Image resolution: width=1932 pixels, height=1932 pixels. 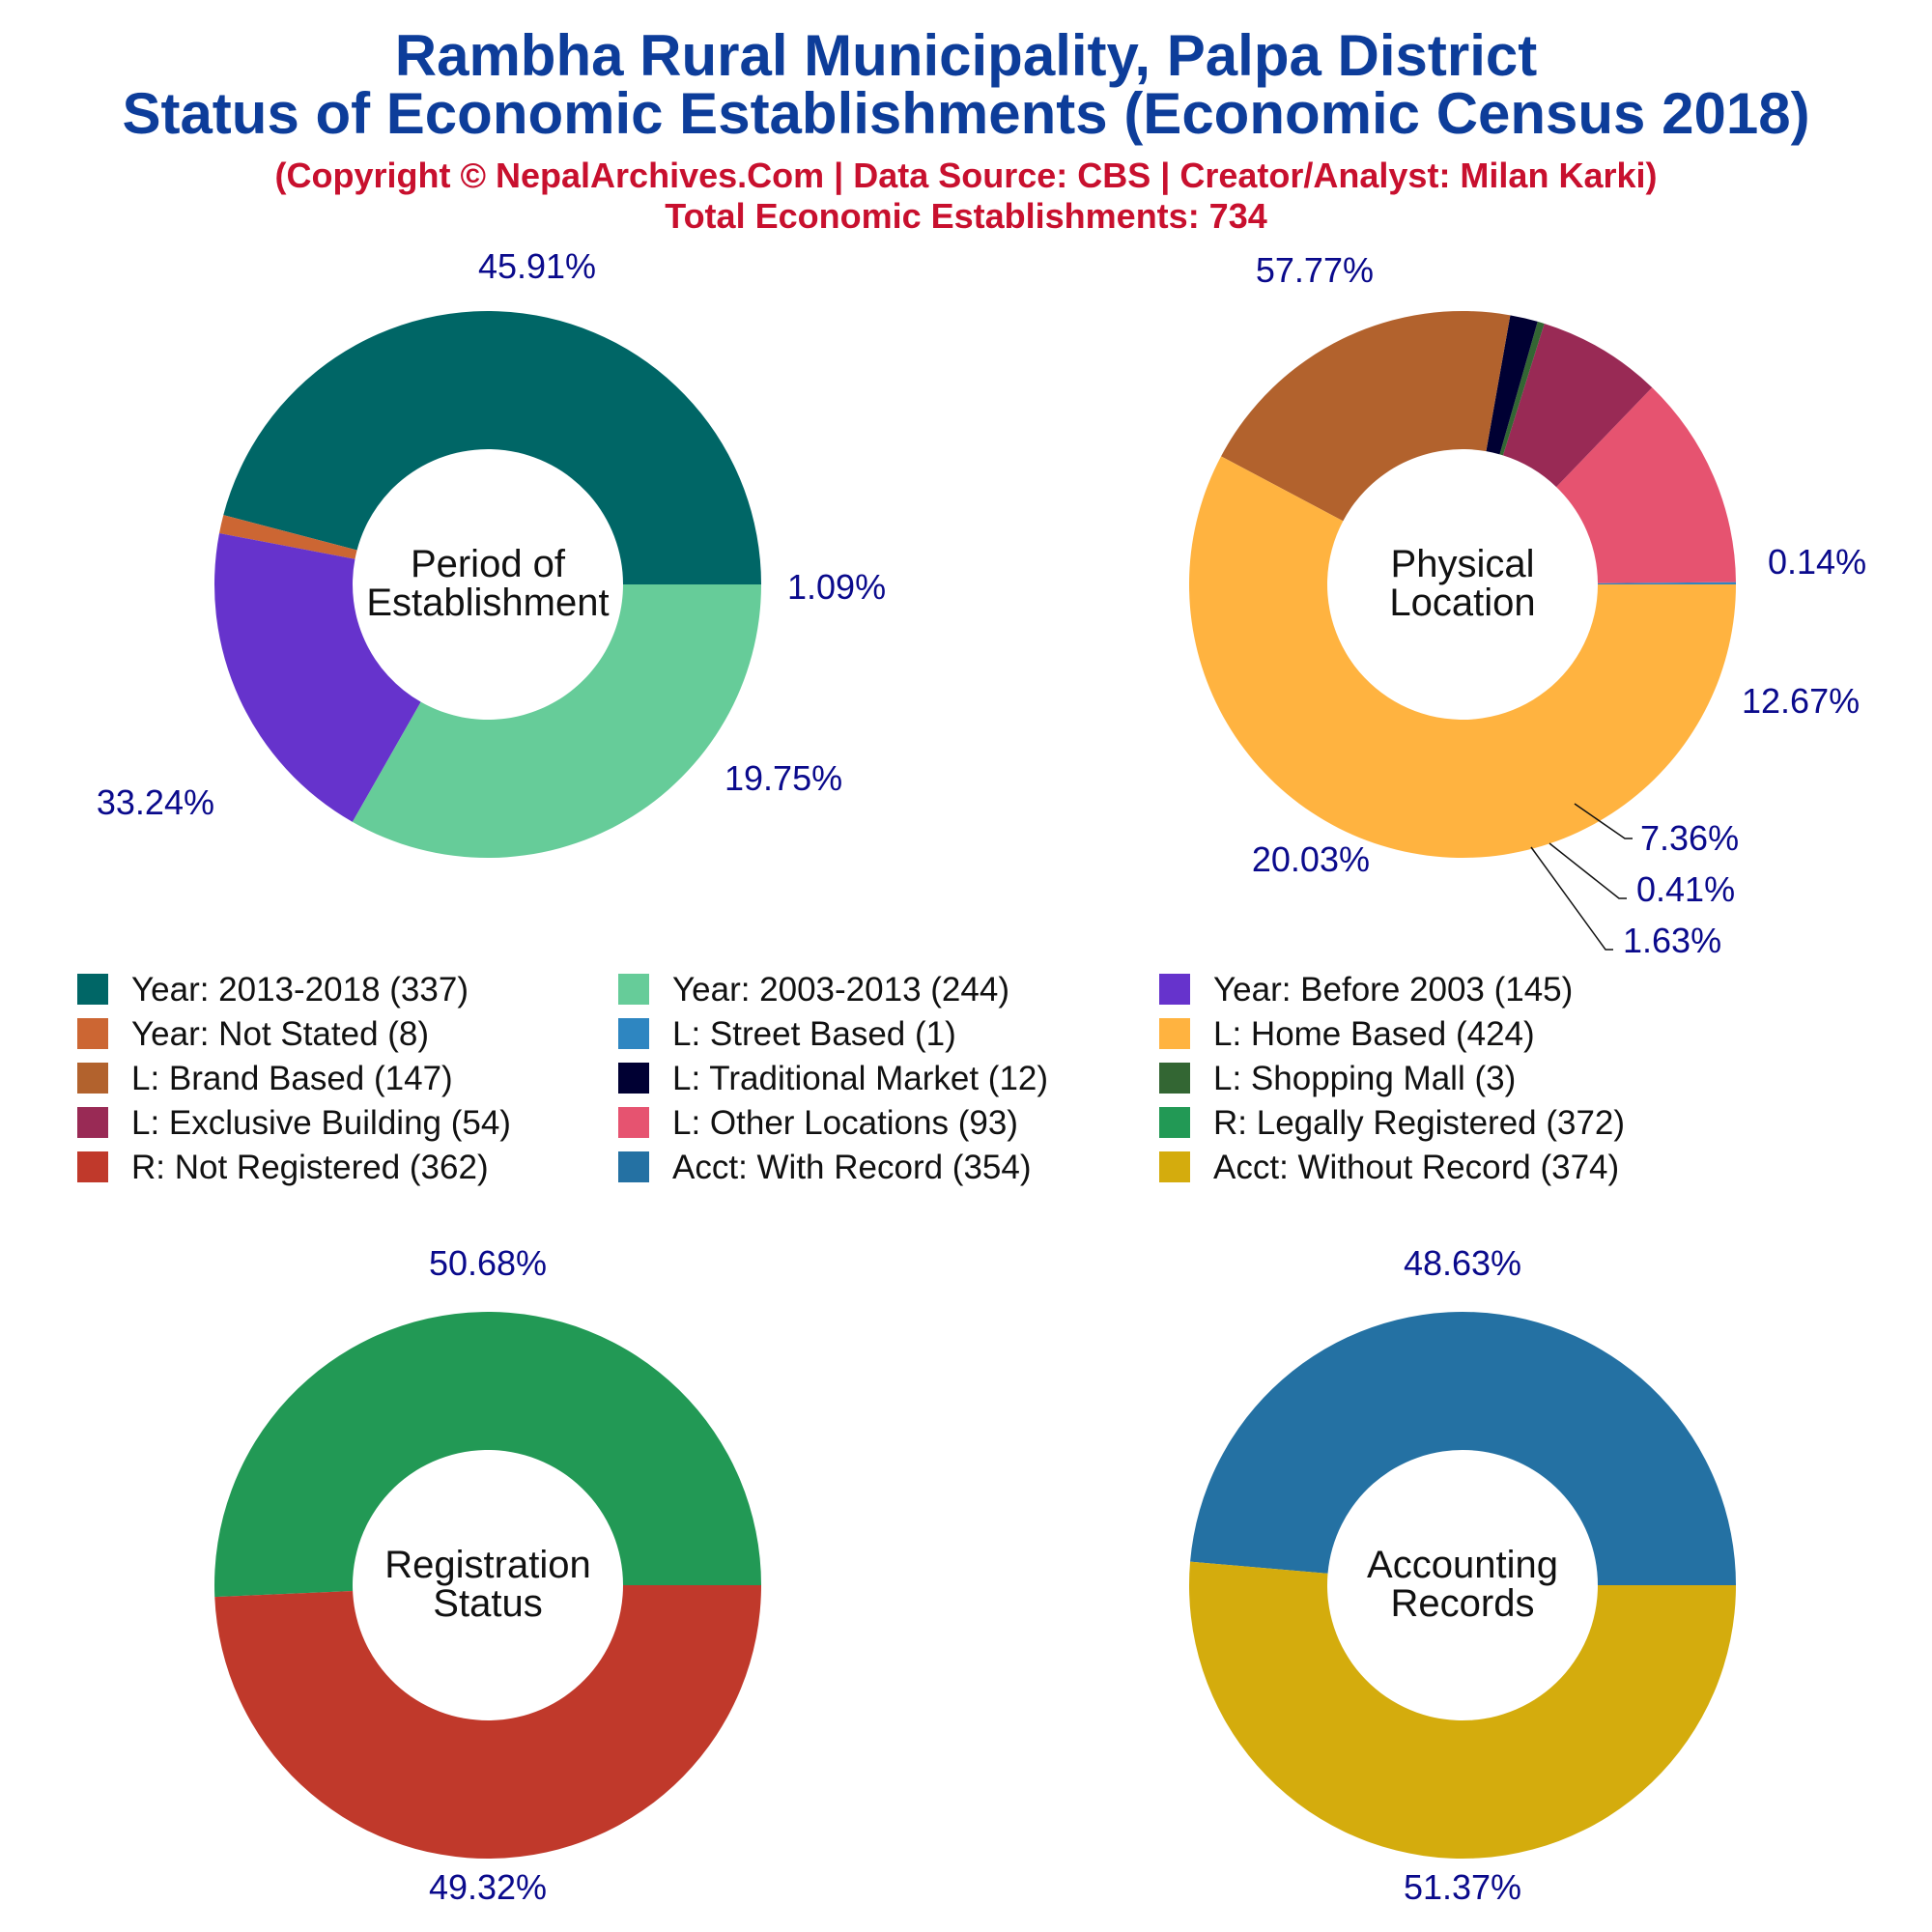 I want to click on legend-label: L: Exclusive Building (54), so click(x=321, y=1123).